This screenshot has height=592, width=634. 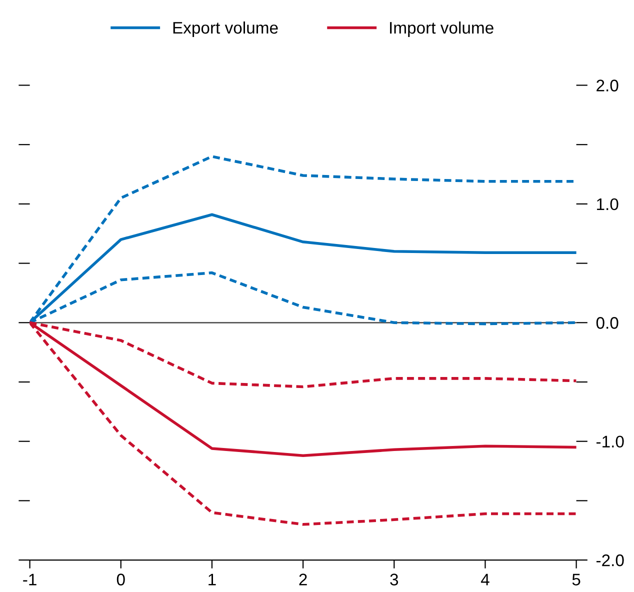 I want to click on y-tick-label: 1.0, so click(x=607, y=204).